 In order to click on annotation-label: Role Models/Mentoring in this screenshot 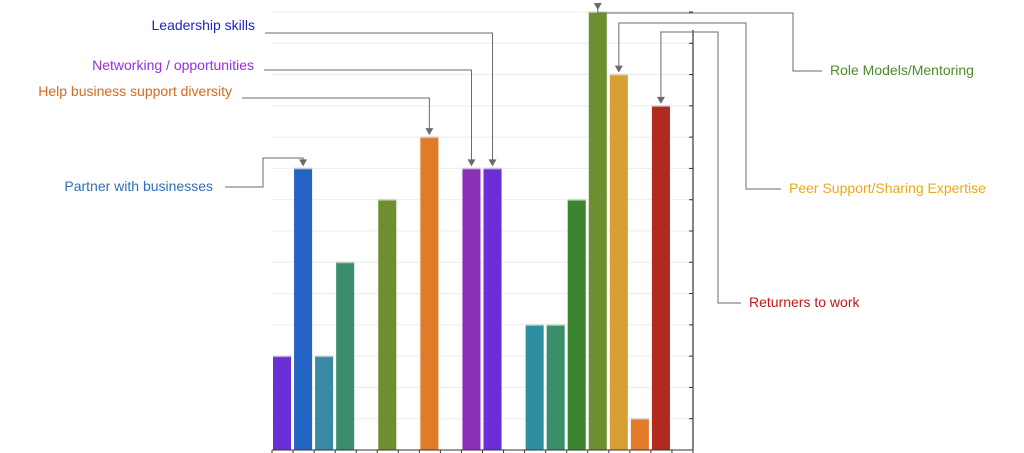, I will do `click(902, 70)`.